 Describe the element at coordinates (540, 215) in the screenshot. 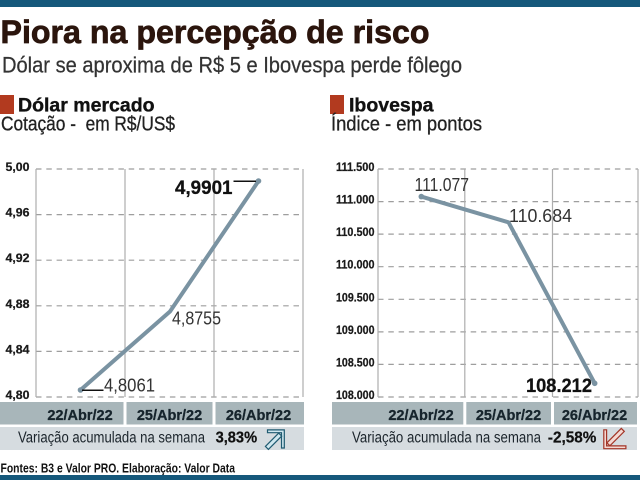

I see `svg-text: 110.684` at that location.